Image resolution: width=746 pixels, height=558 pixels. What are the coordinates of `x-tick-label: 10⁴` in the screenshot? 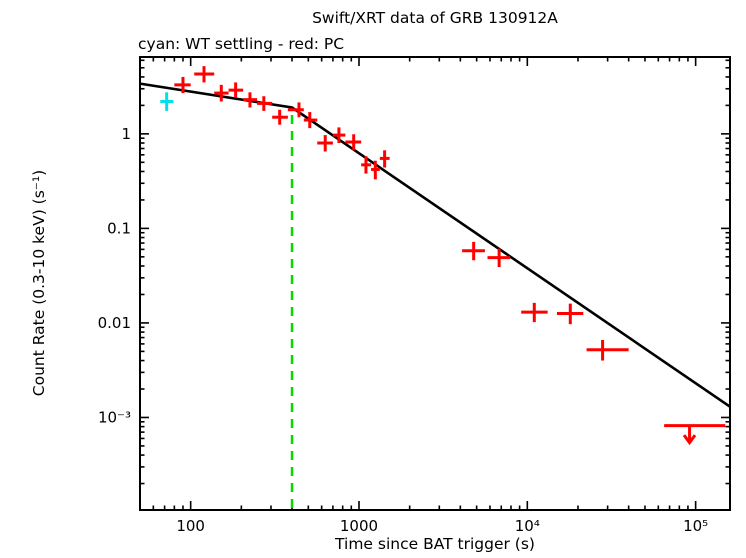 It's located at (527, 526).